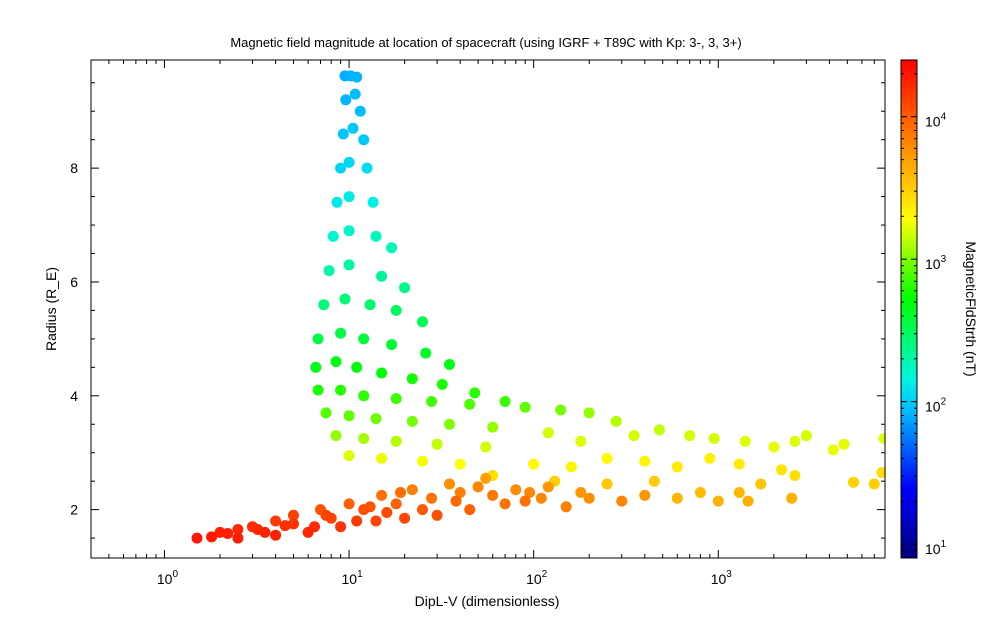 The width and height of the screenshot is (1005, 633). I want to click on tick-label-exponent: 0, so click(175, 574).